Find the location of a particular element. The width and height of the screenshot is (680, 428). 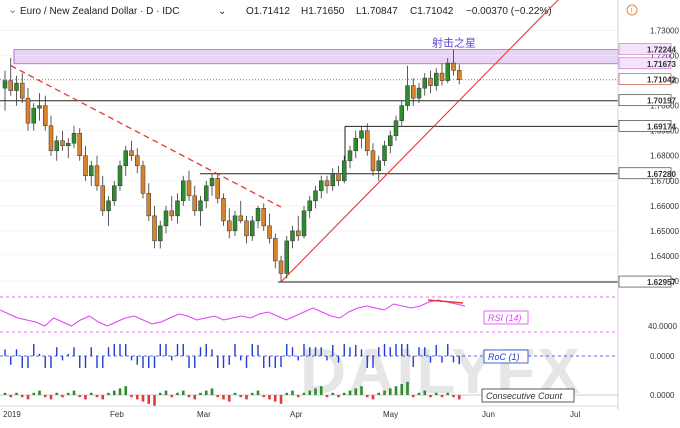

shooting-star-annotation: 射击之星 is located at coordinates (454, 42).